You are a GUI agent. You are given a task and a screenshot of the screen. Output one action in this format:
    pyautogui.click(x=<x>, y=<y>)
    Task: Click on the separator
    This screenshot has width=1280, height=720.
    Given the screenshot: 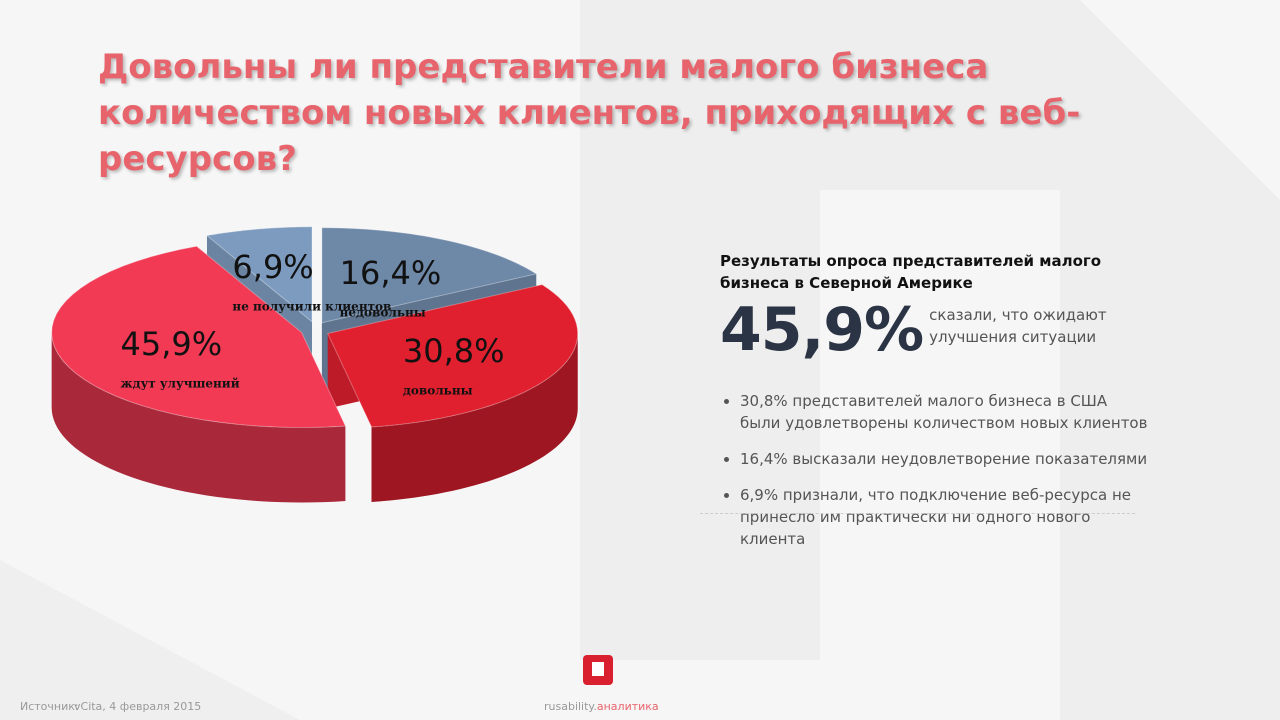 What is the action you would take?
    pyautogui.click(x=917, y=513)
    